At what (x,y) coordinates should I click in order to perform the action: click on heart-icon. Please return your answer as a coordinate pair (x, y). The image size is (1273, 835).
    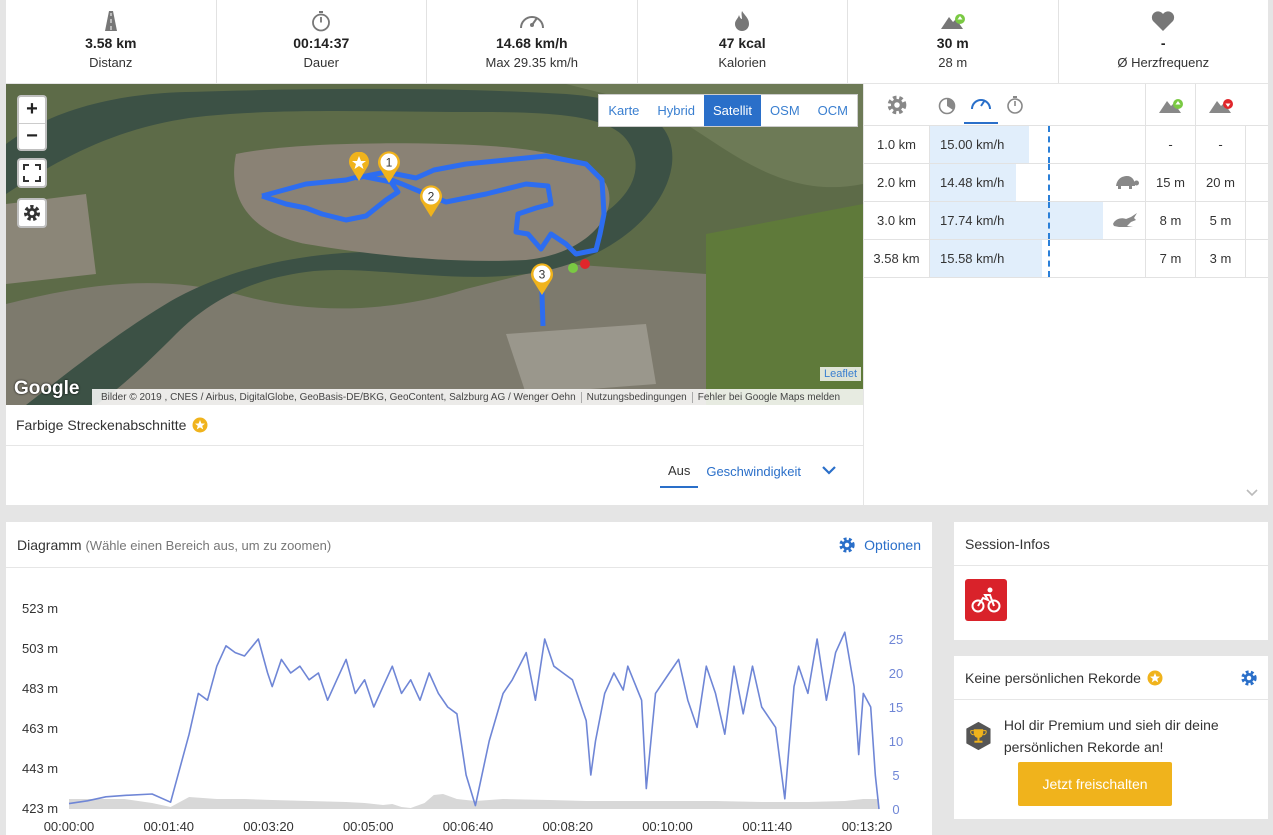
    Looking at the image, I should click on (1164, 21).